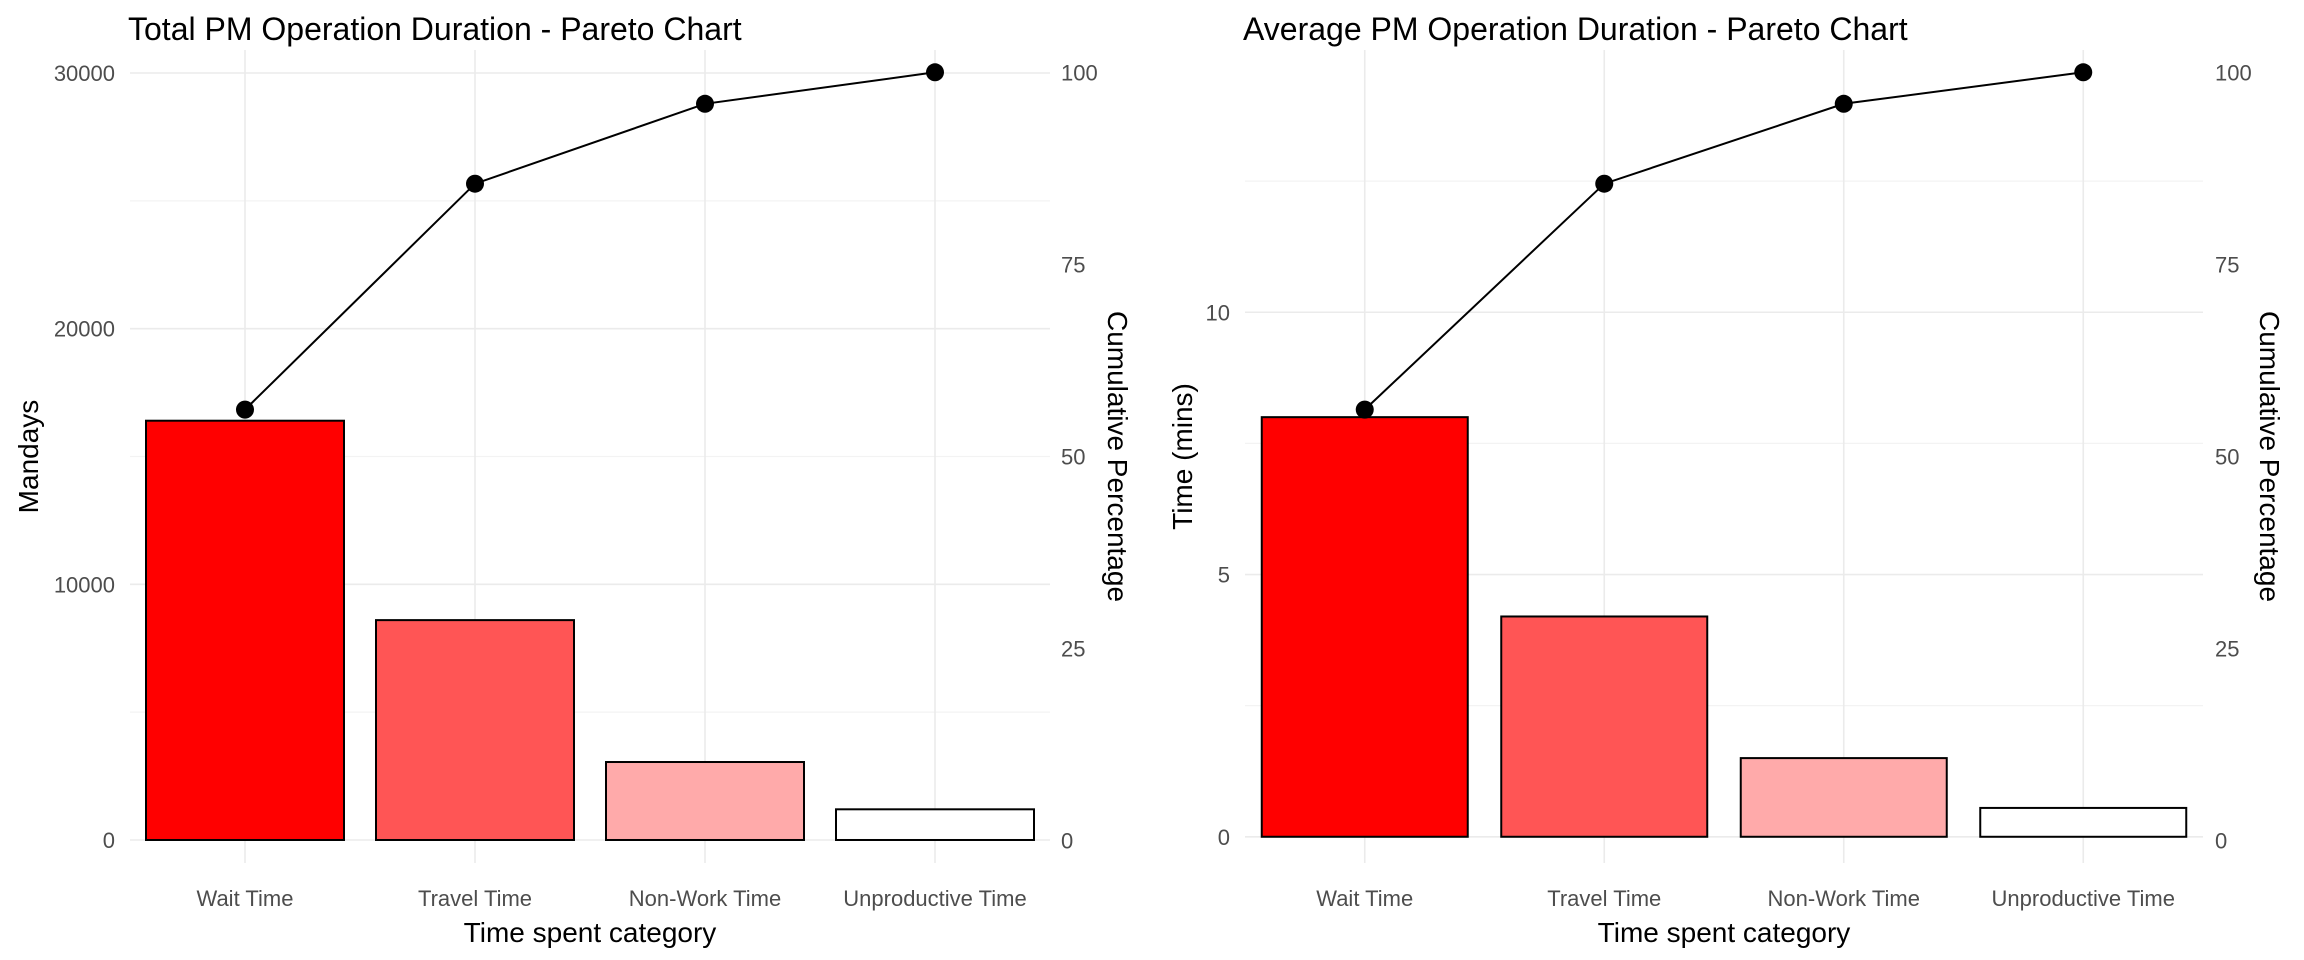 This screenshot has width=2304, height=960. Describe the element at coordinates (84, 584) in the screenshot. I see `y-tick-label: 10000` at that location.